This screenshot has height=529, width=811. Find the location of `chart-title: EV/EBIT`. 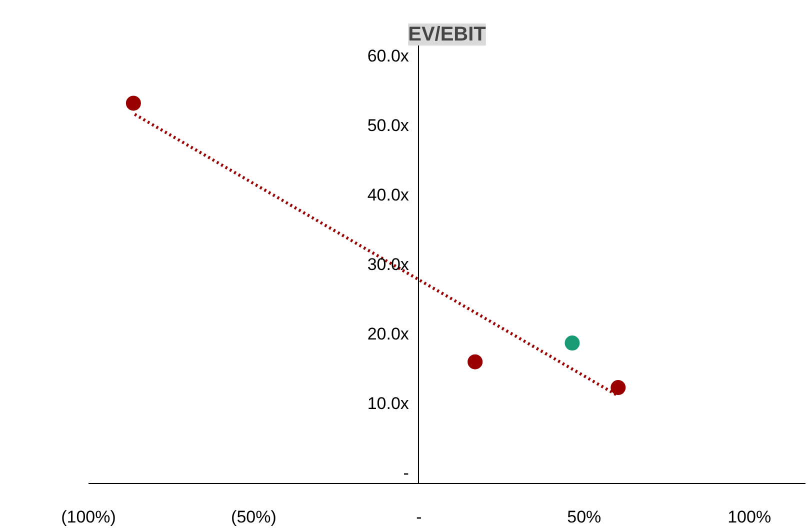

chart-title: EV/EBIT is located at coordinates (447, 35).